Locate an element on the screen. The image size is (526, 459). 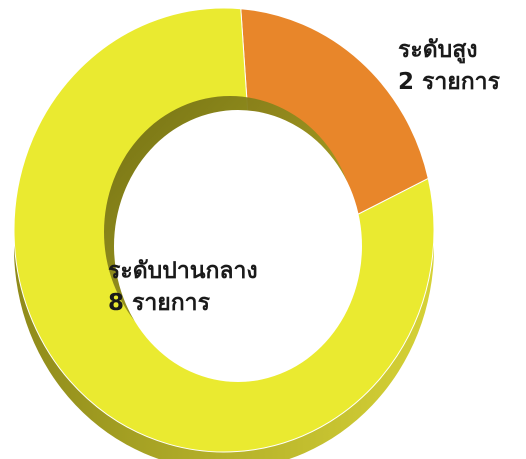
label-medium: ระดับปานกลาง 8 รายการ is located at coordinates (183, 287).